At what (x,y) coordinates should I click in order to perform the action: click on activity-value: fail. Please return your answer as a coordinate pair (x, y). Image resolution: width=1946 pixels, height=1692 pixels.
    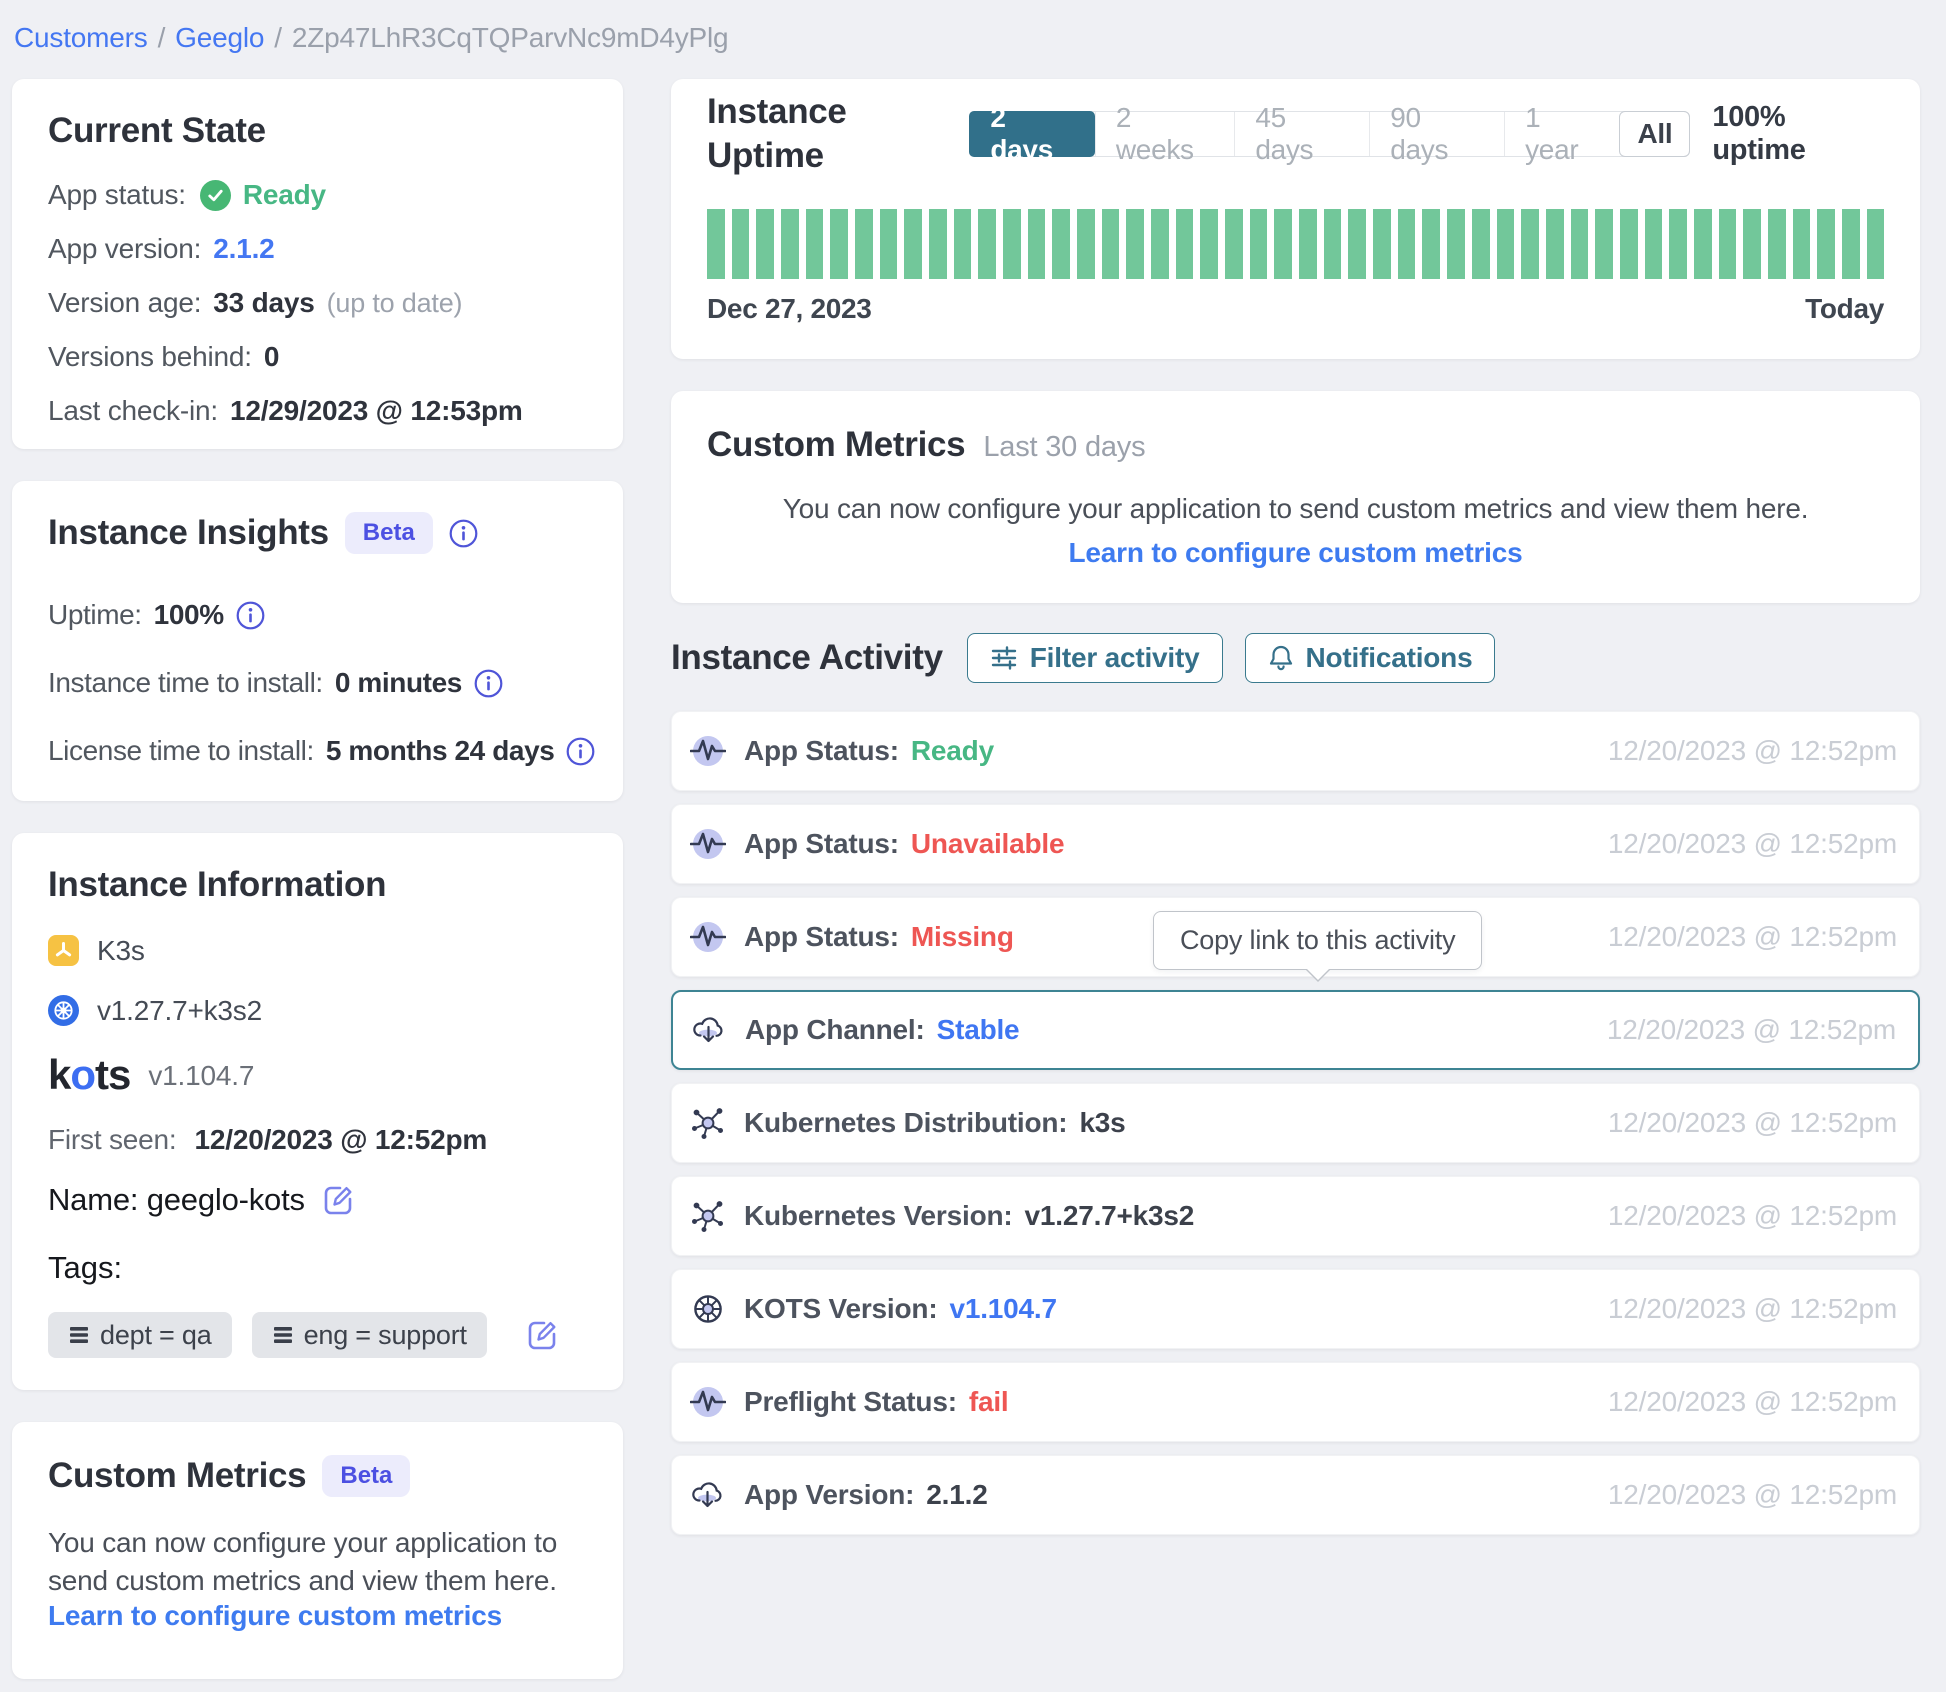
    Looking at the image, I should click on (988, 1401).